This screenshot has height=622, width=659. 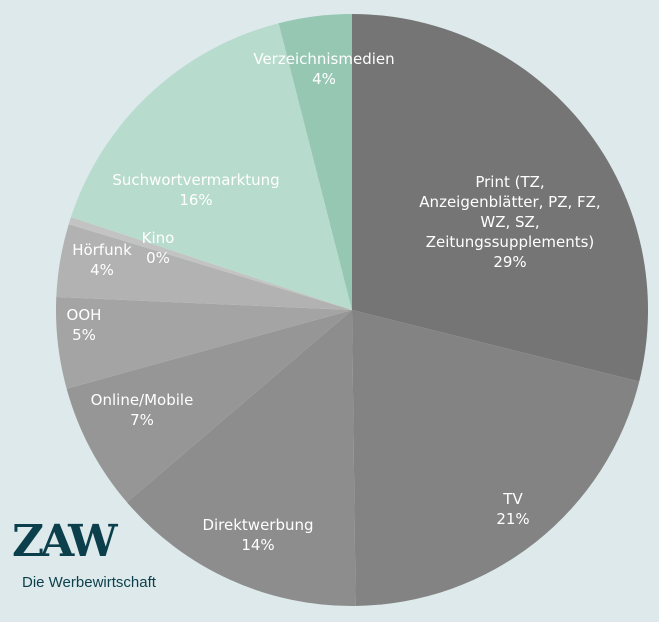 What do you see at coordinates (102, 250) in the screenshot?
I see `slice-label: Hörfunk` at bounding box center [102, 250].